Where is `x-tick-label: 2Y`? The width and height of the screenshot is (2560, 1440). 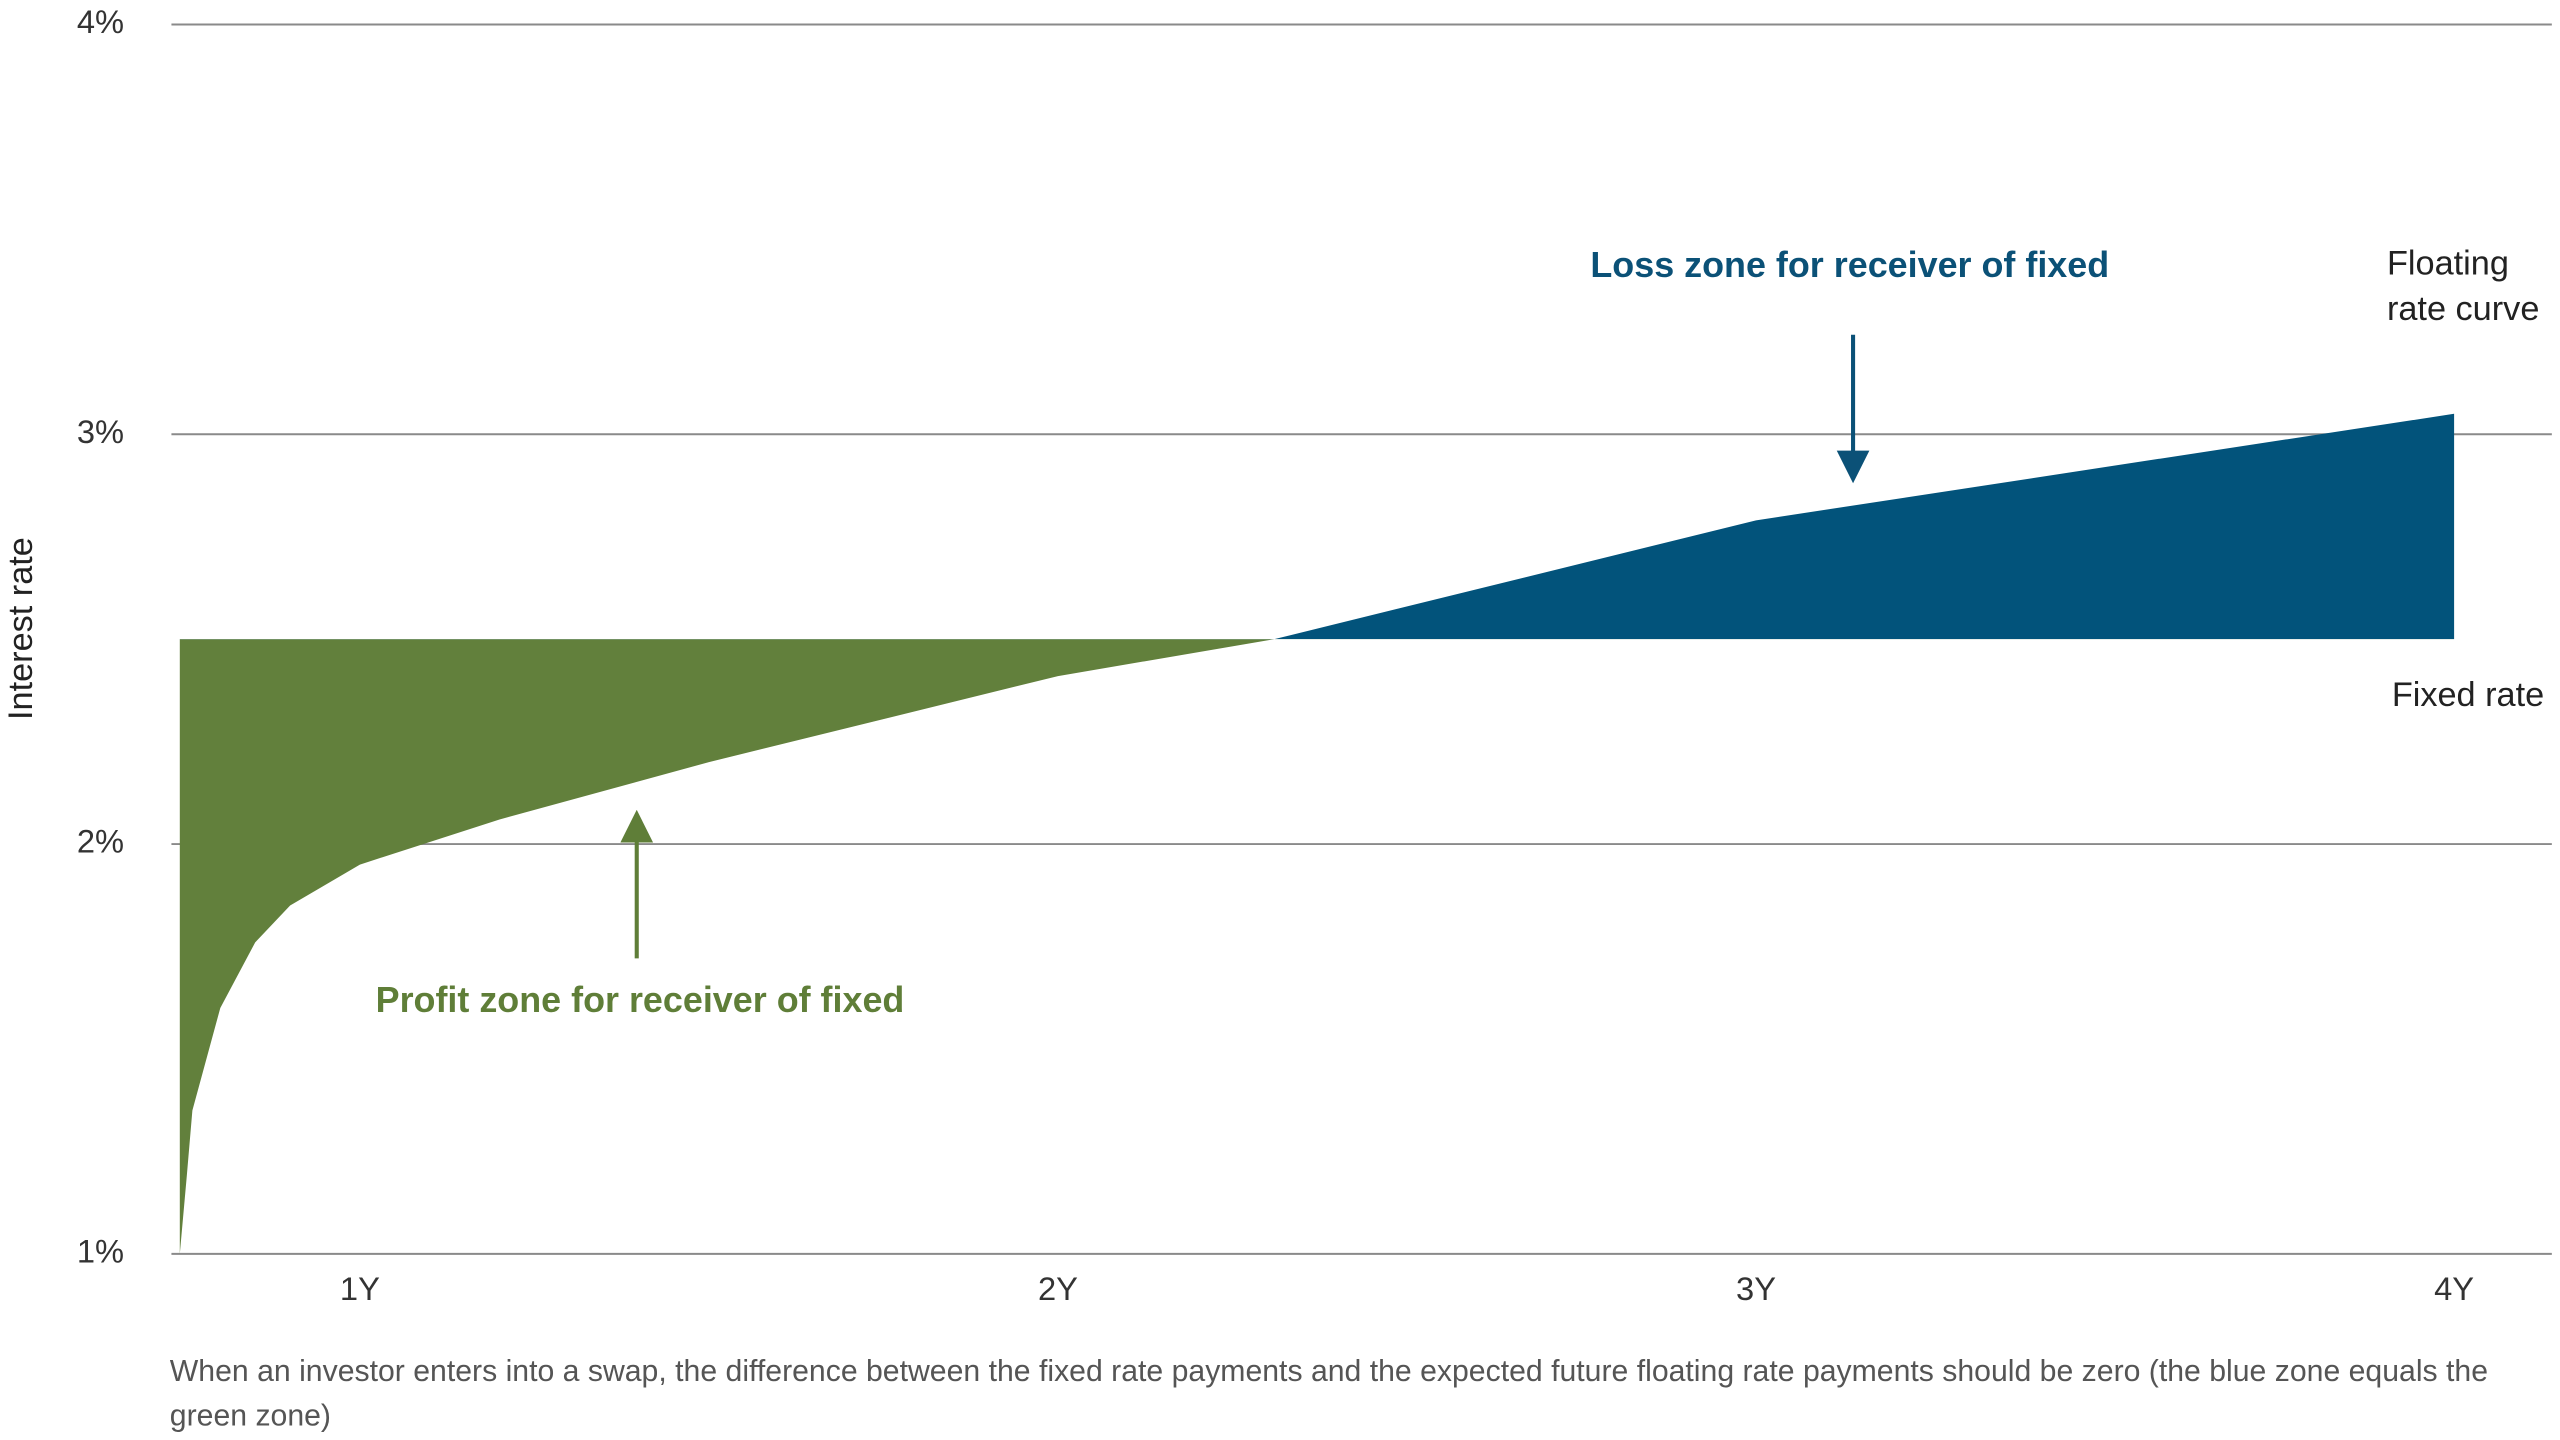 x-tick-label: 2Y is located at coordinates (1058, 1288).